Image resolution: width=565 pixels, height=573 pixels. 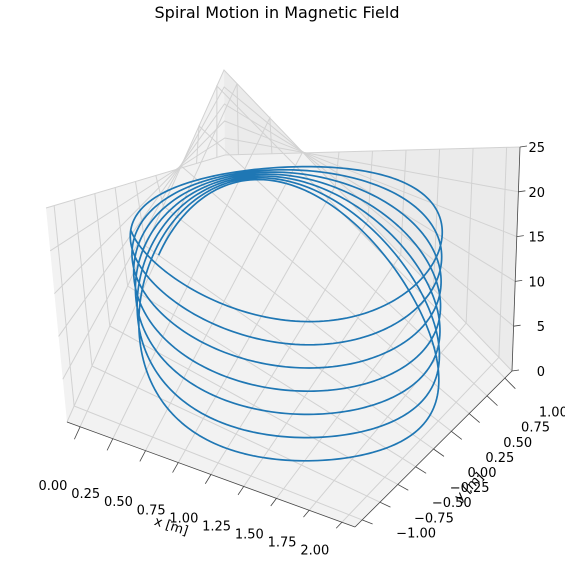 What do you see at coordinates (536, 148) in the screenshot?
I see `z-tick-label-5: 25` at bounding box center [536, 148].